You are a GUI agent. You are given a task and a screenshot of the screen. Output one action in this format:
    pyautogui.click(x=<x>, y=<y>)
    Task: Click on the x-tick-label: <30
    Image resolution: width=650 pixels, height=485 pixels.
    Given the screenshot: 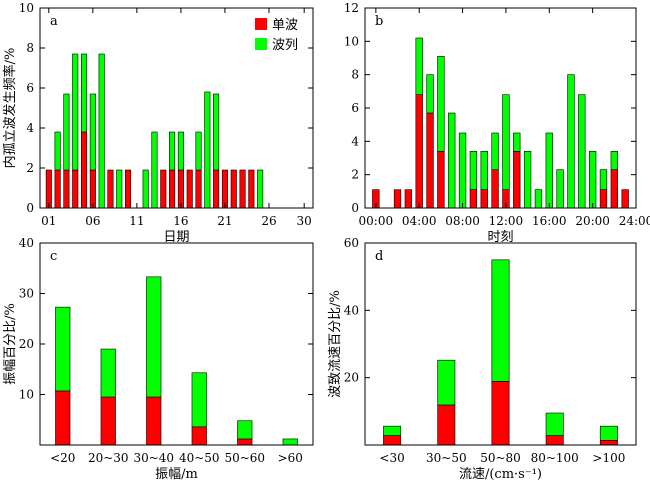 What is the action you would take?
    pyautogui.click(x=391, y=458)
    